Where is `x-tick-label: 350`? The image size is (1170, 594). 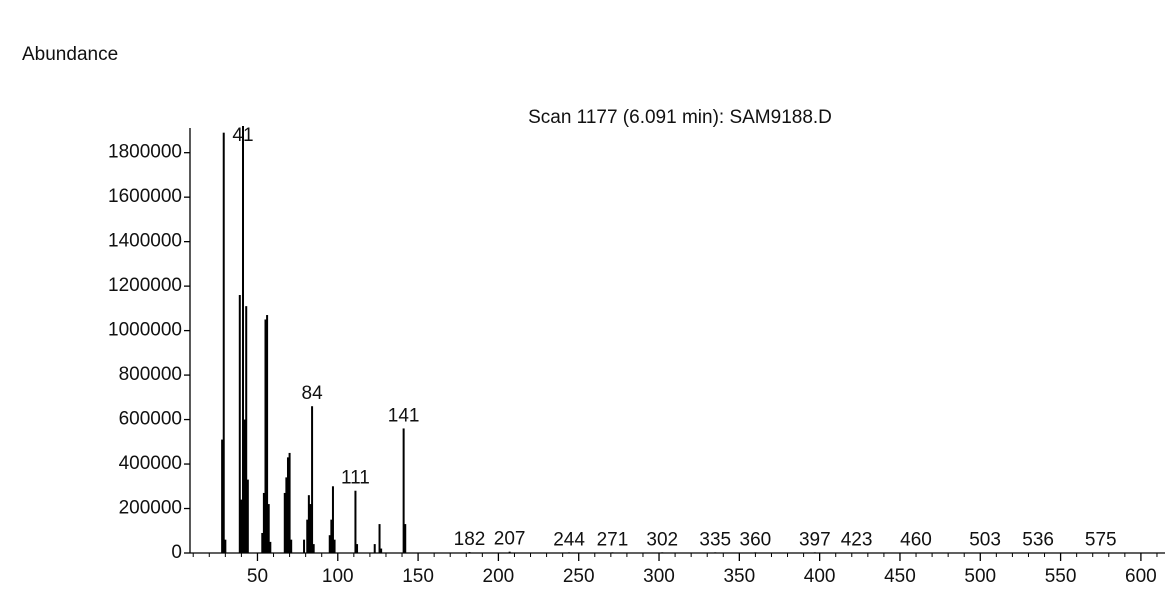
x-tick-label: 350 is located at coordinates (739, 576).